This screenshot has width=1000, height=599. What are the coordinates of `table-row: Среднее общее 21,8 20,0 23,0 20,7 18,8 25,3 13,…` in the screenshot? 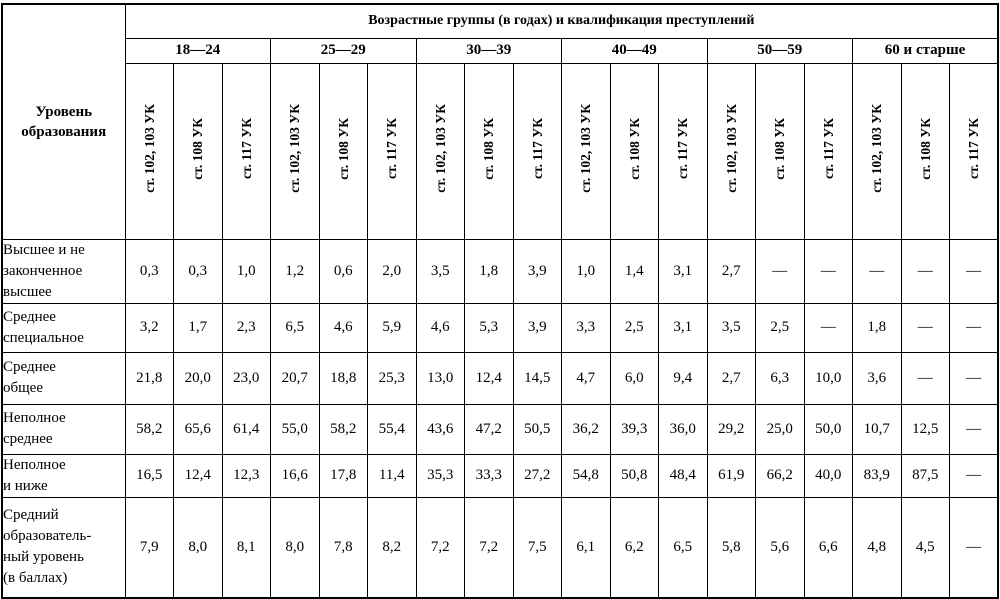 It's located at (500, 378).